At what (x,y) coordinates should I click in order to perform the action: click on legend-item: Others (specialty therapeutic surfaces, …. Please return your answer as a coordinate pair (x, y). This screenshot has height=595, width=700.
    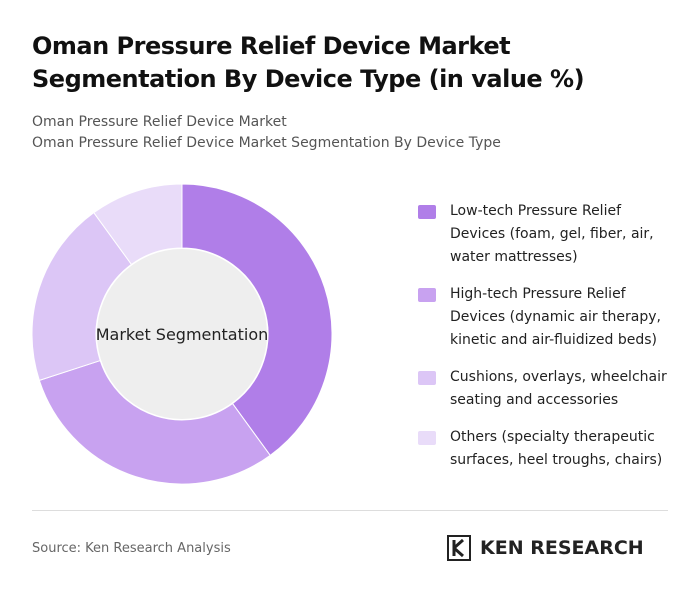
    Looking at the image, I should click on (543, 449).